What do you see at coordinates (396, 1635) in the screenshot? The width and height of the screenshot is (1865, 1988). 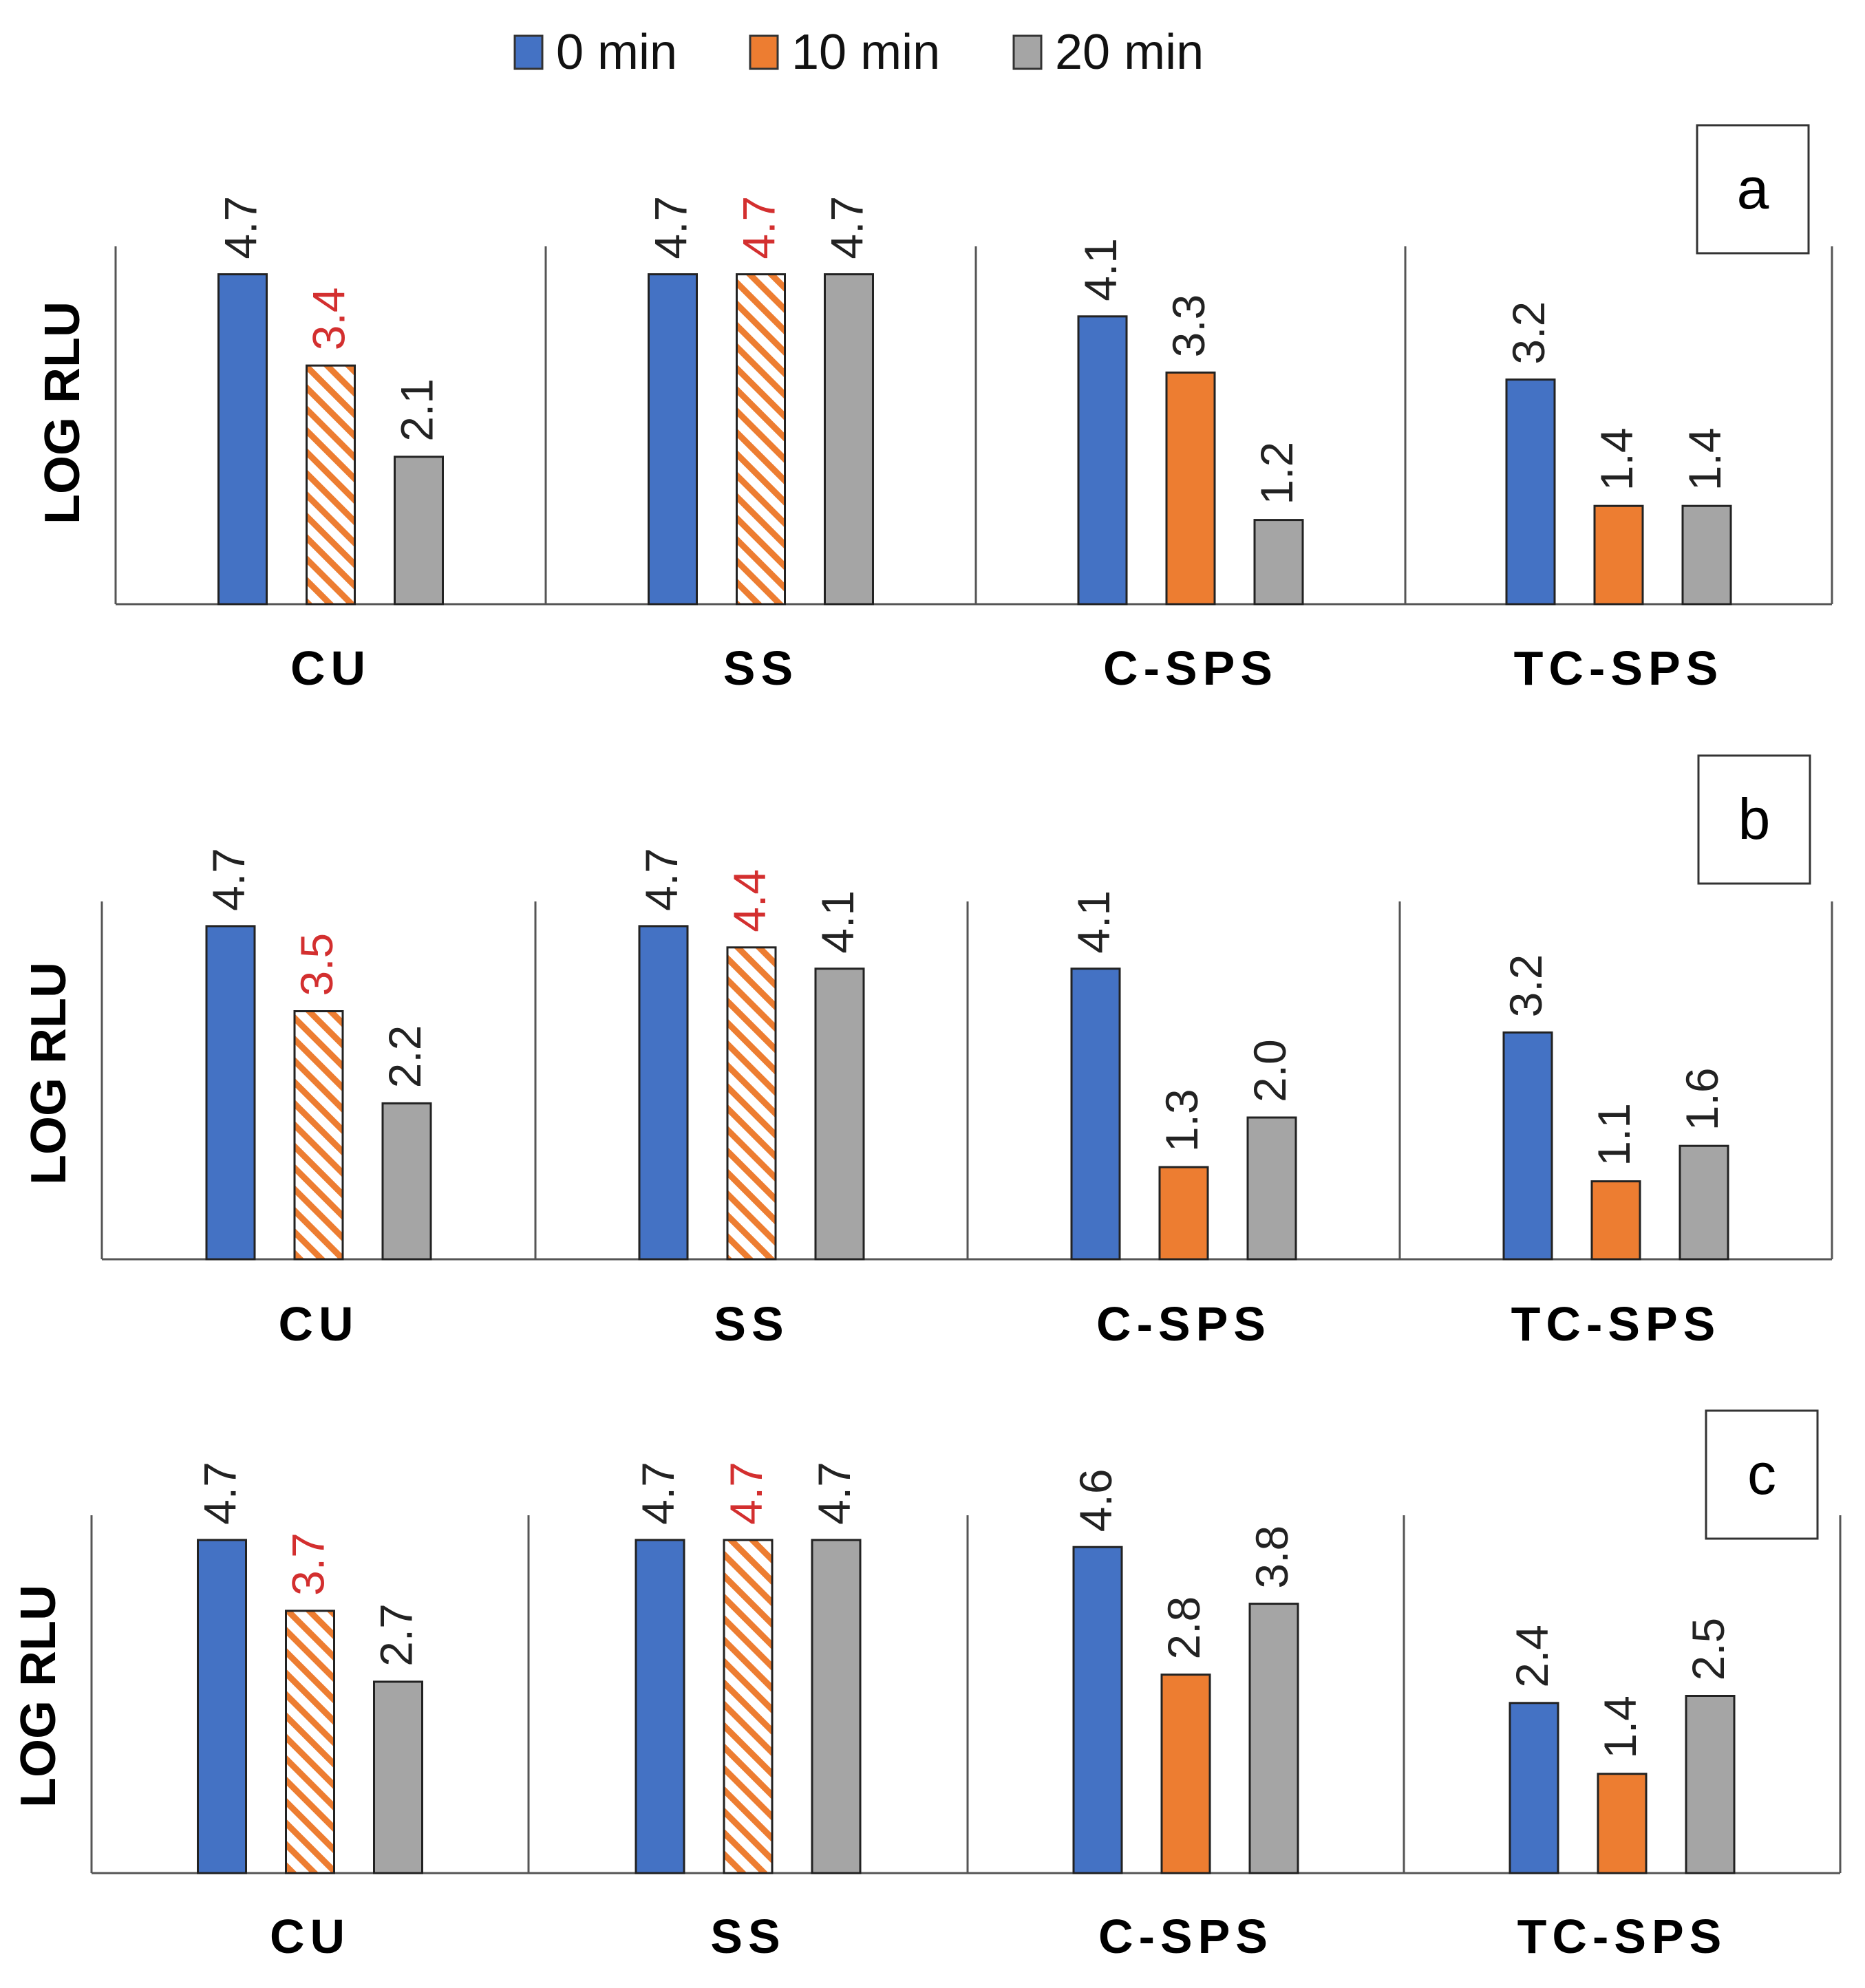 I see `data-label-cu-20min: 2.7` at bounding box center [396, 1635].